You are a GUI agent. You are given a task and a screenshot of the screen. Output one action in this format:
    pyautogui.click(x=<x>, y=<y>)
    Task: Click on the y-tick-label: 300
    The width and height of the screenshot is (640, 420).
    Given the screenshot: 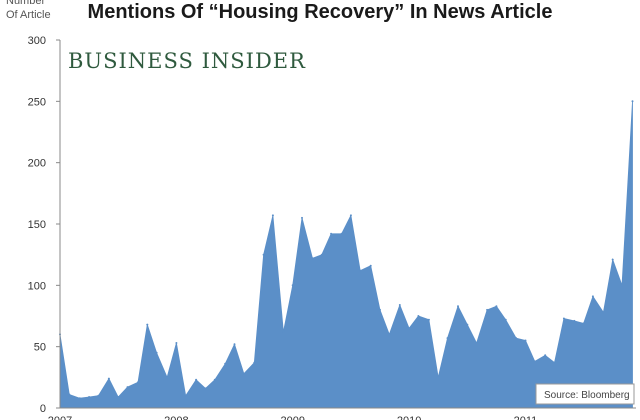 What is the action you would take?
    pyautogui.click(x=37, y=41)
    